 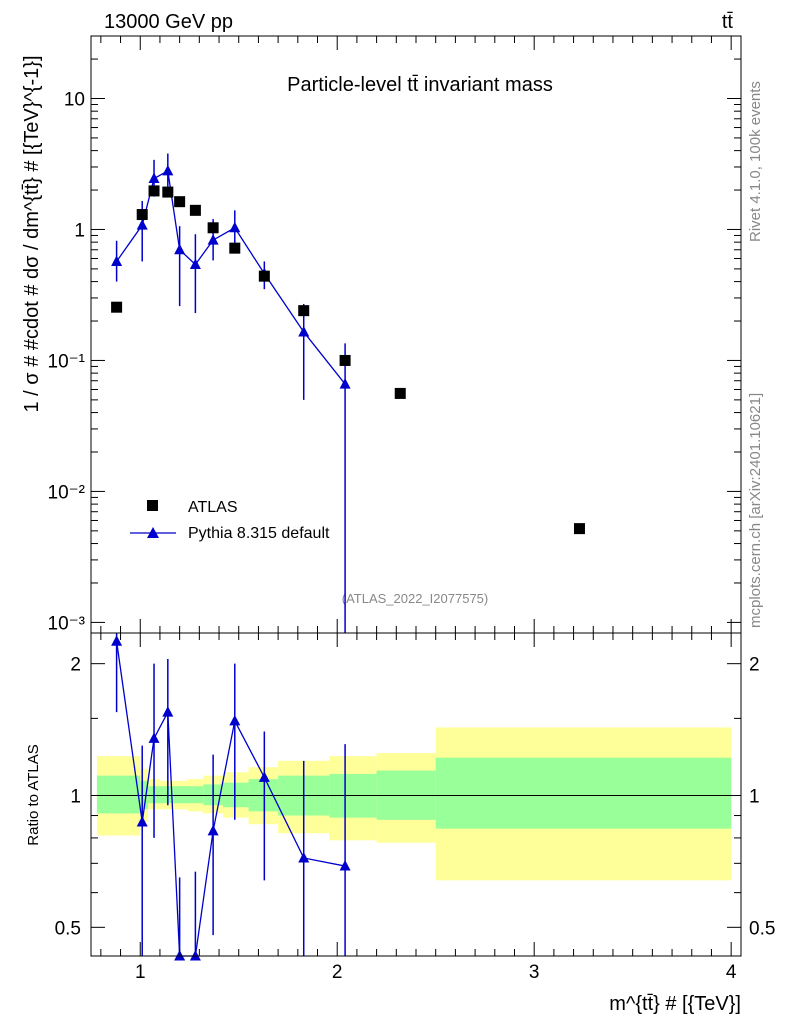 I want to click on legend-pythia-label: Pythia 8.315 default, so click(x=259, y=533).